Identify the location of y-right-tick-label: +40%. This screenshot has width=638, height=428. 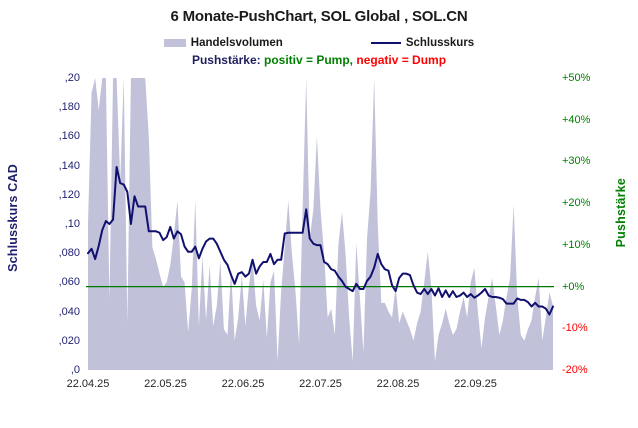
(576, 119).